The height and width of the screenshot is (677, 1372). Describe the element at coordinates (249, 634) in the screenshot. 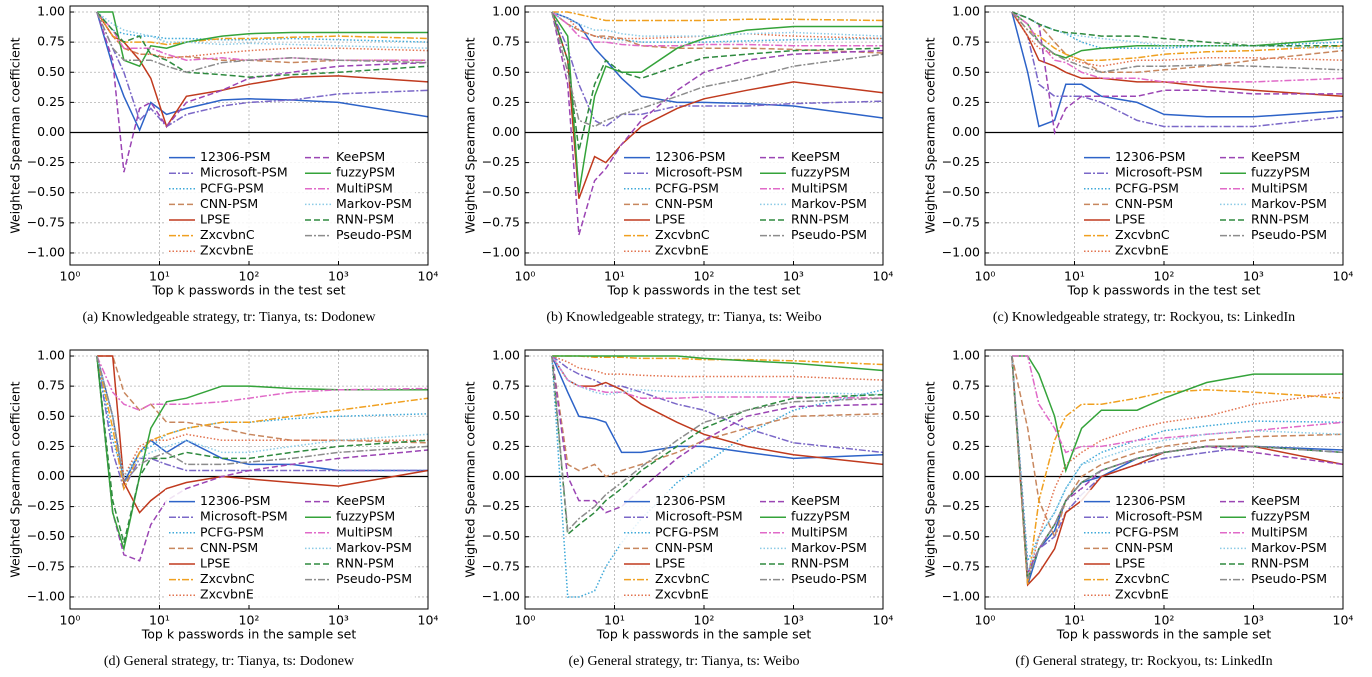

I see `x-axis-label: Top k passwords in the sample set` at that location.